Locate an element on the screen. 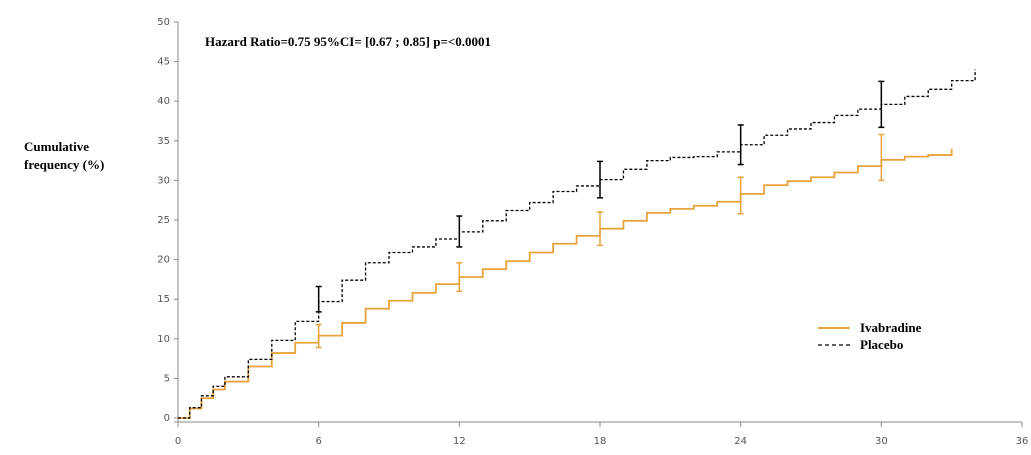 Image resolution: width=1031 pixels, height=455 pixels. y-tick-label: 25 is located at coordinates (163, 220).